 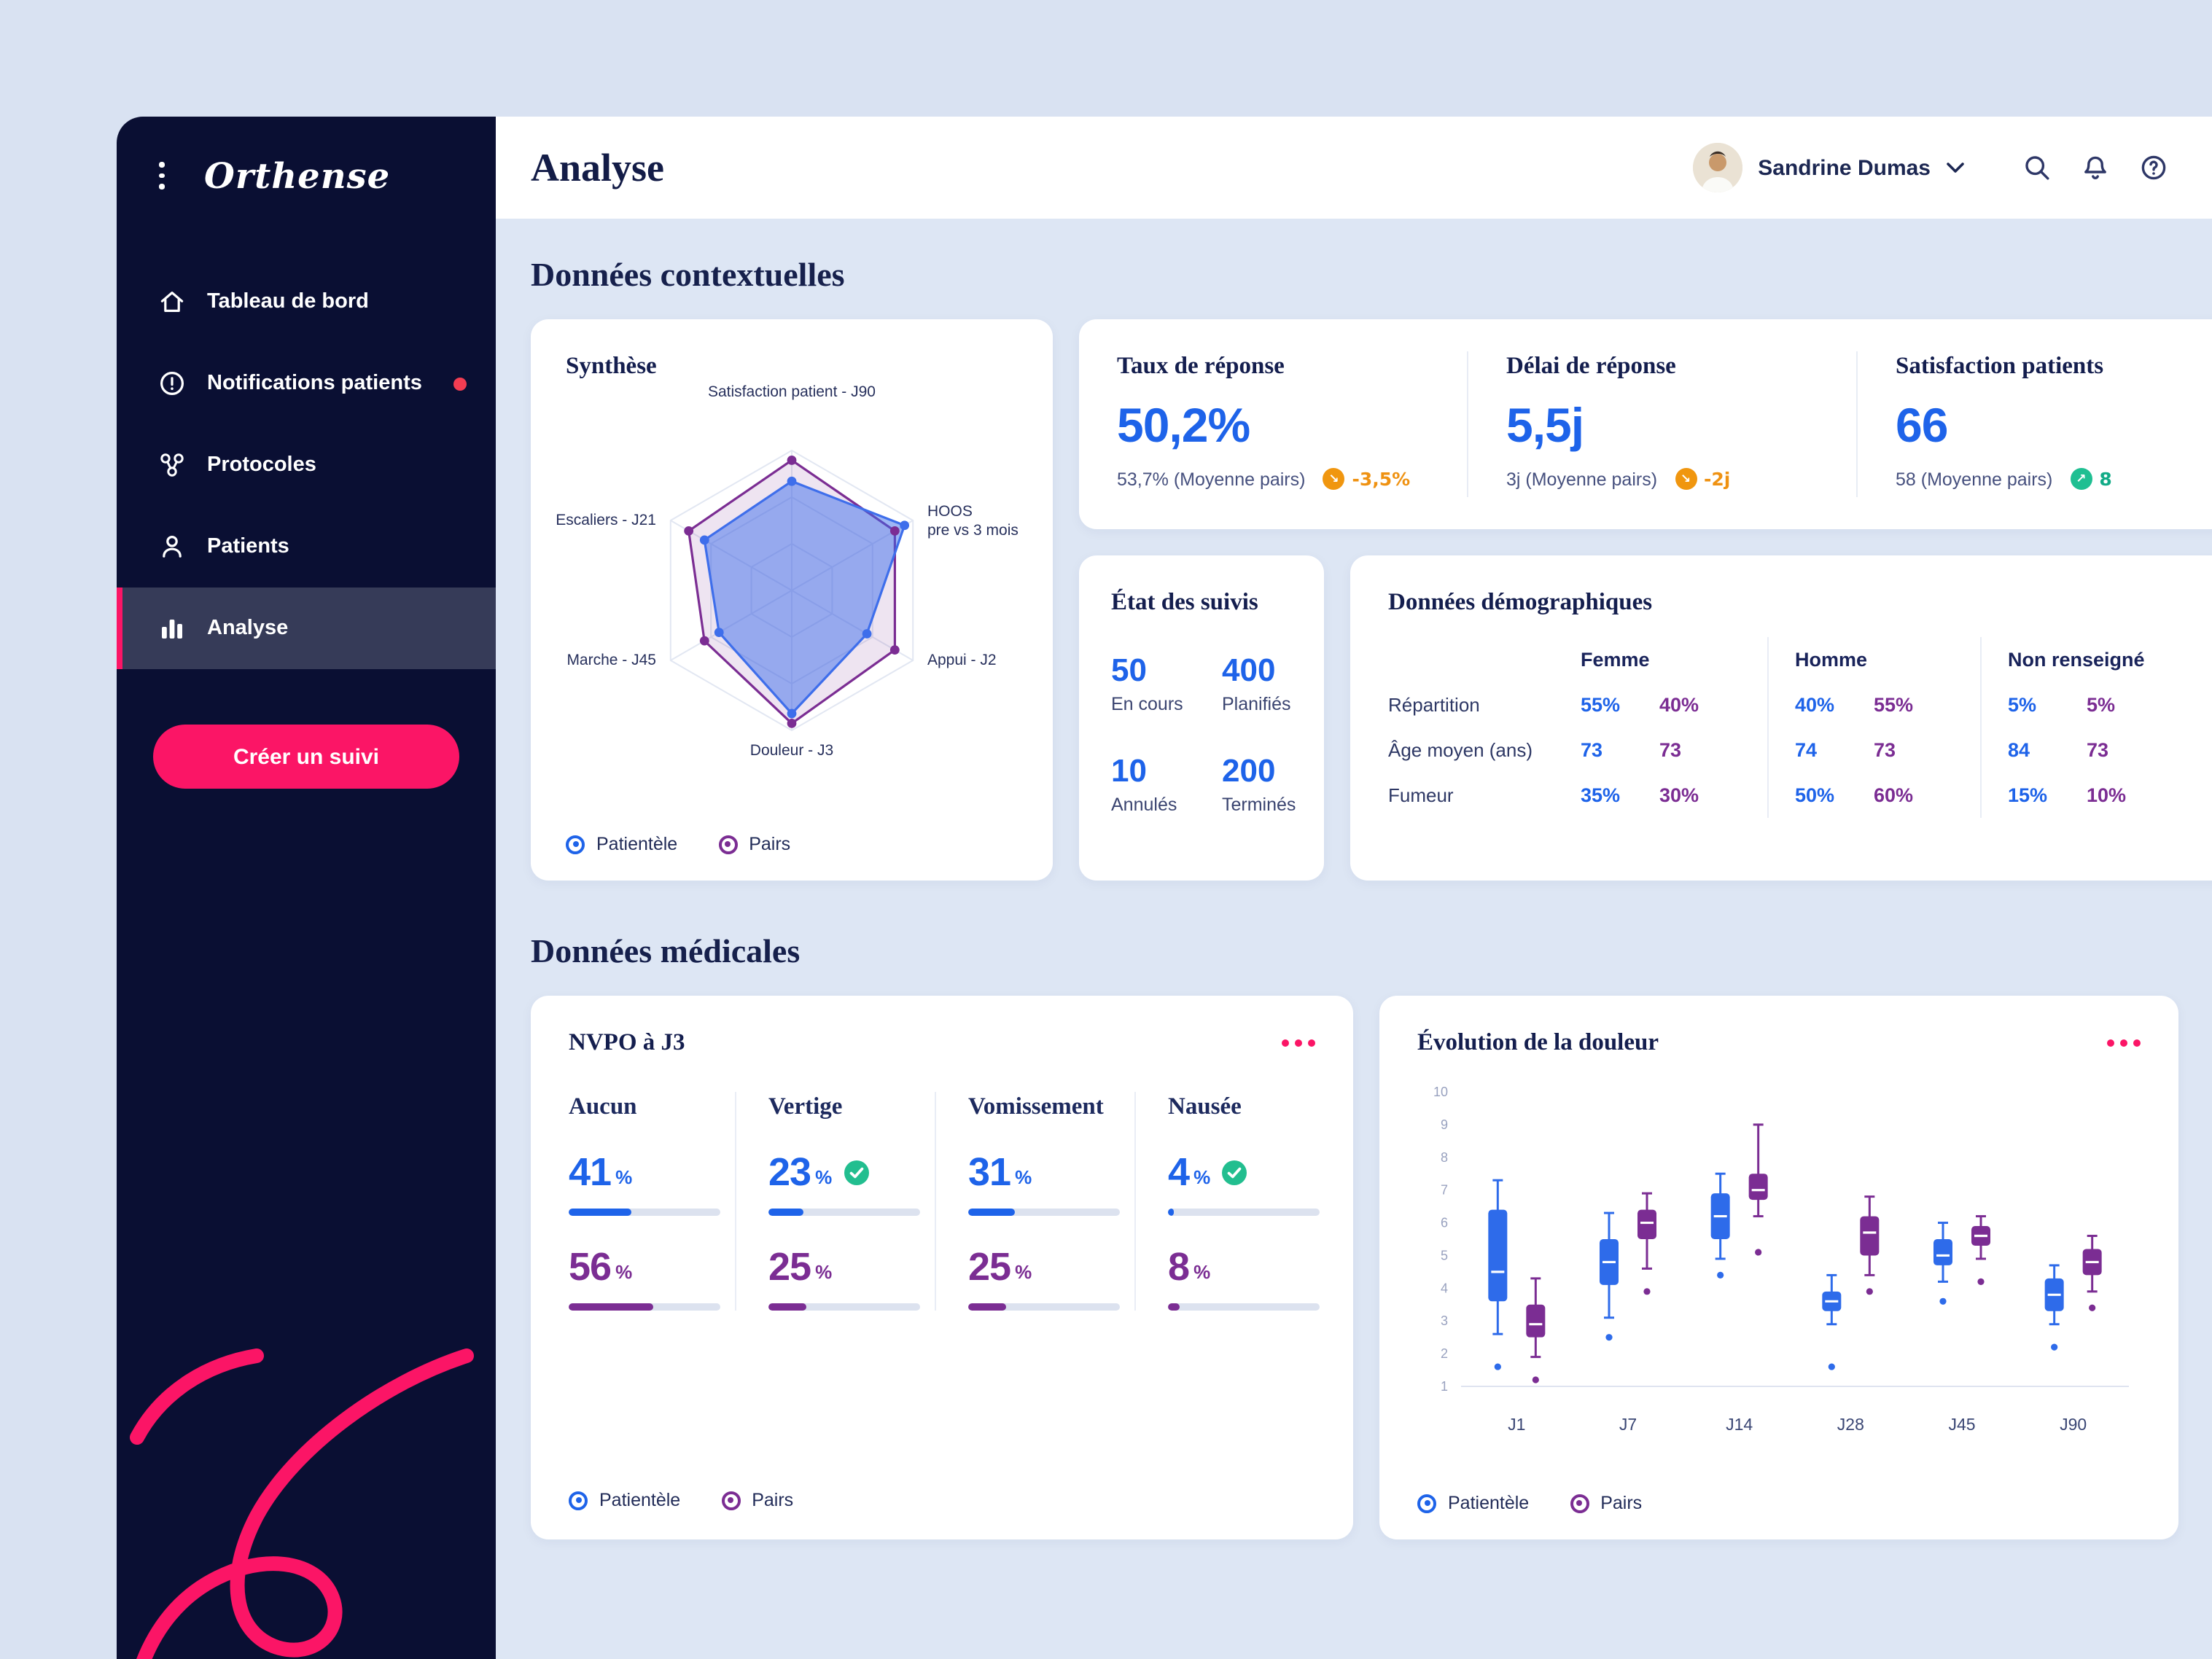 What do you see at coordinates (261, 465) in the screenshot?
I see `sidebar-item-label: Protocoles` at bounding box center [261, 465].